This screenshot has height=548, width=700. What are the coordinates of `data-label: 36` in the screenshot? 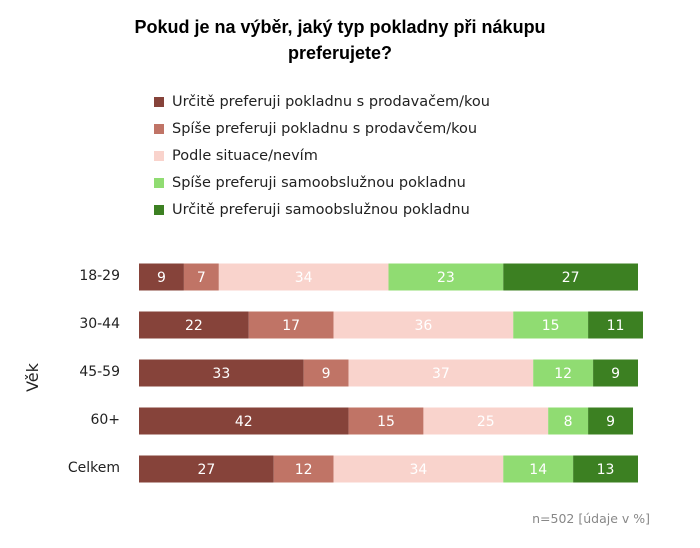 It's located at (424, 326).